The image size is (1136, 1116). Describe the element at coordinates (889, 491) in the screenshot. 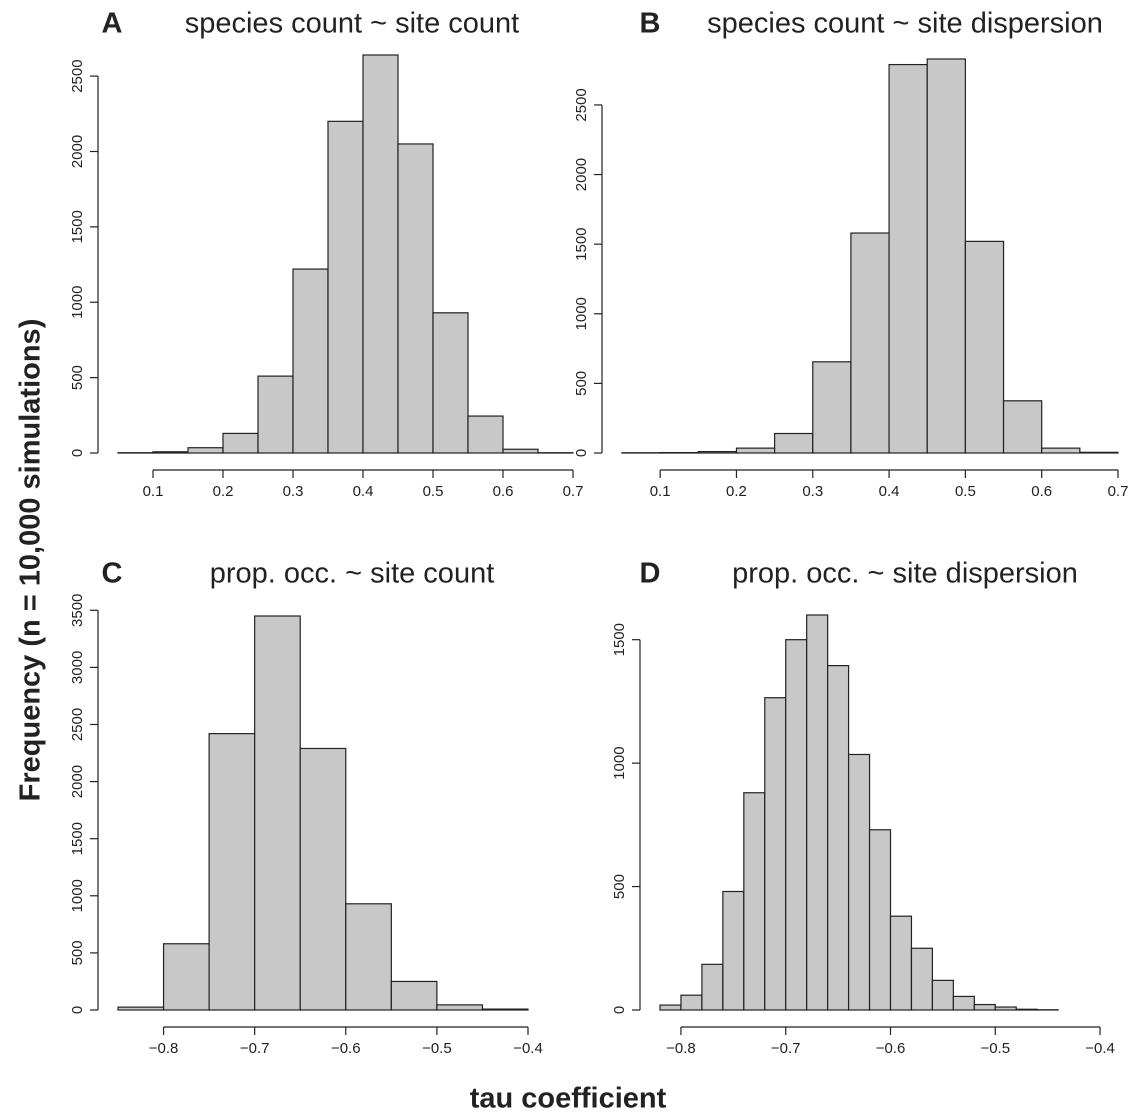

I see `x-tick-label: 0.4` at that location.